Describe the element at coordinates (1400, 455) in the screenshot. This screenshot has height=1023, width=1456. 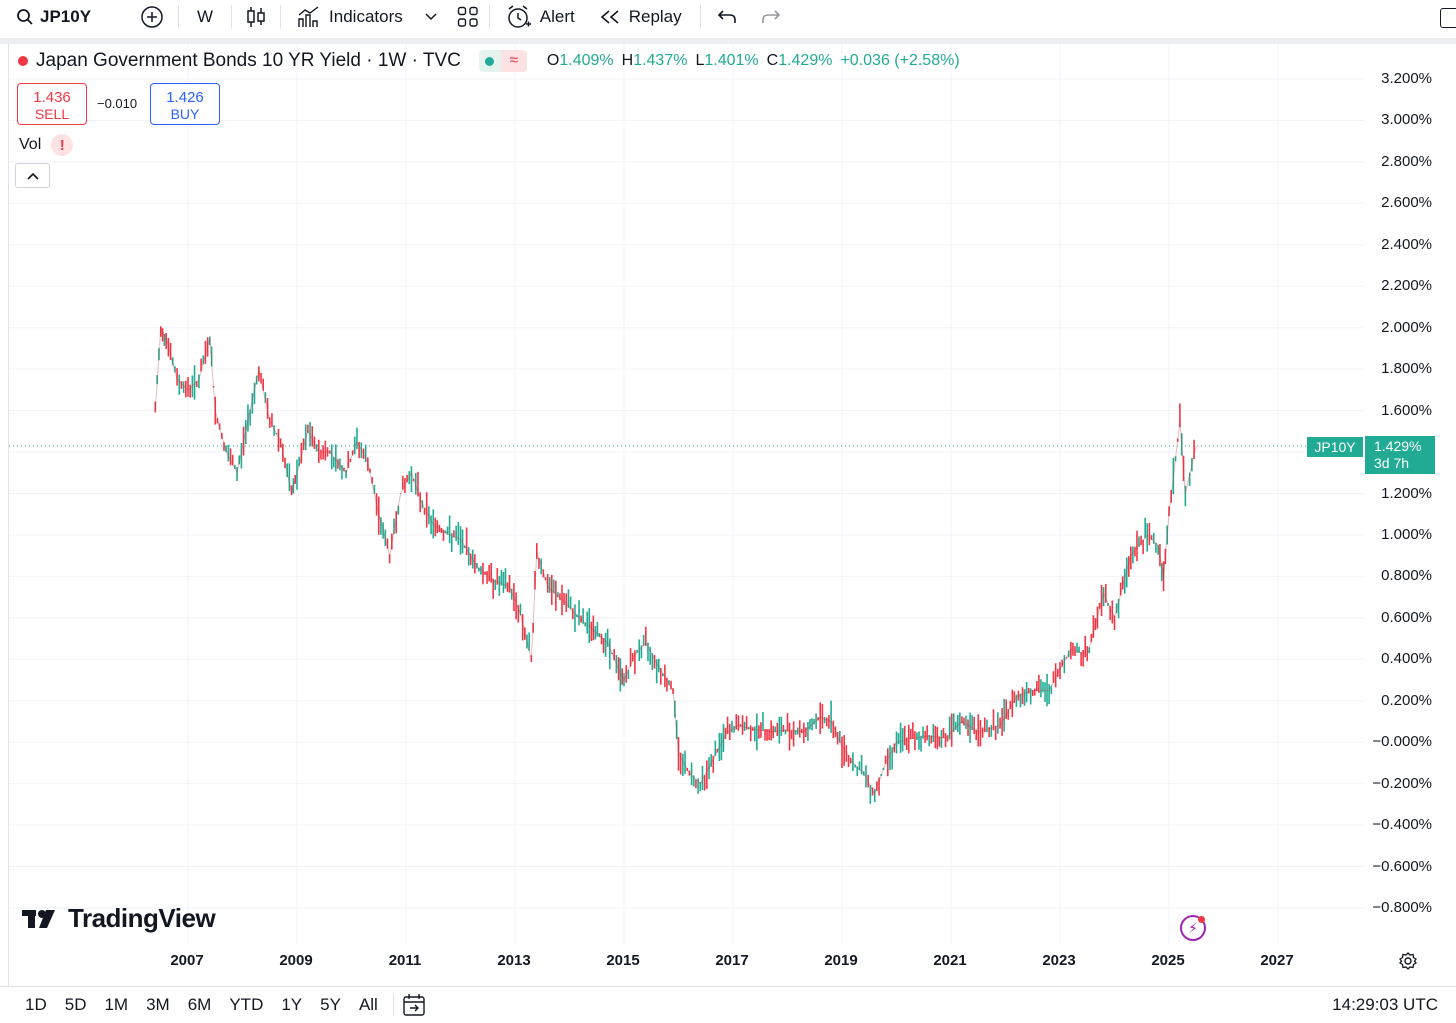
I see `last-price-tag: 1.429% 3d 7h` at that location.